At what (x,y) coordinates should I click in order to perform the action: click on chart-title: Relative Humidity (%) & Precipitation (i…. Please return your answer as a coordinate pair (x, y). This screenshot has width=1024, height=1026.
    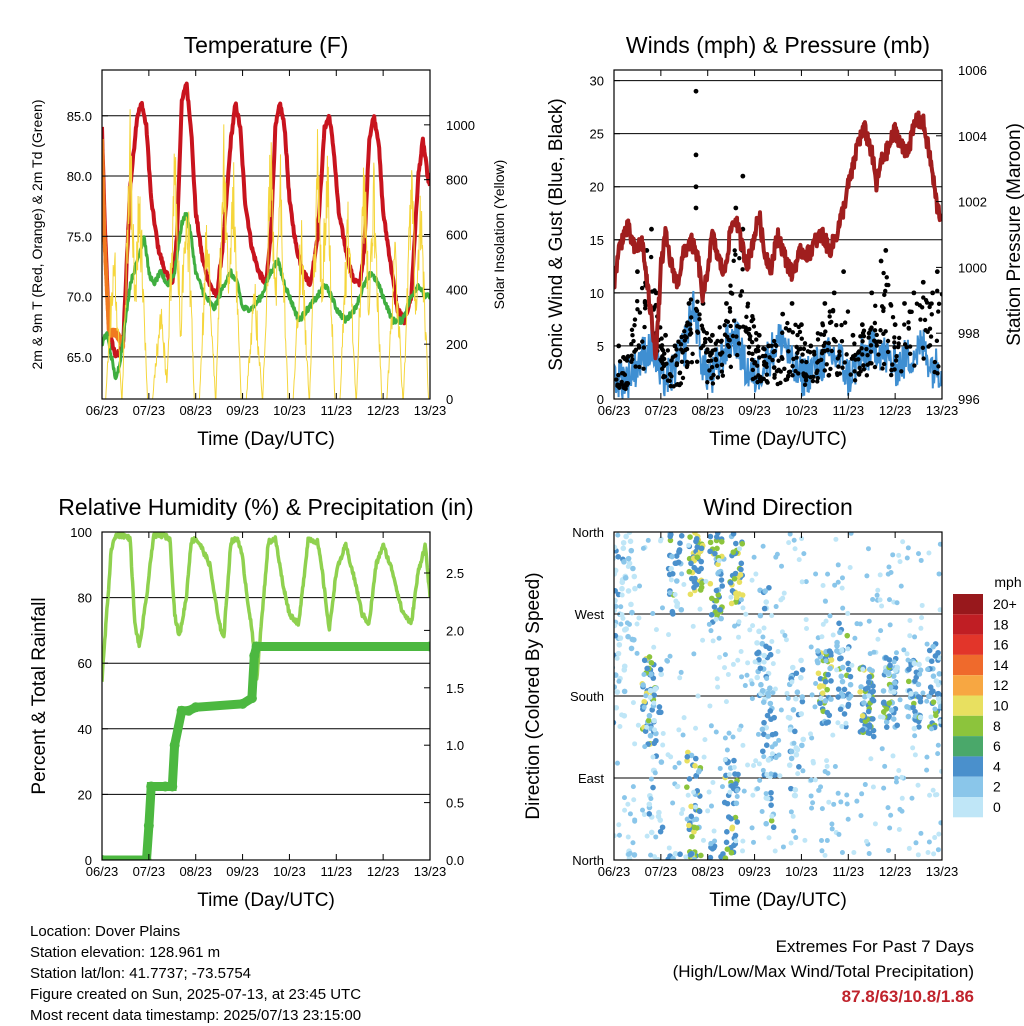
    Looking at the image, I should click on (265, 507).